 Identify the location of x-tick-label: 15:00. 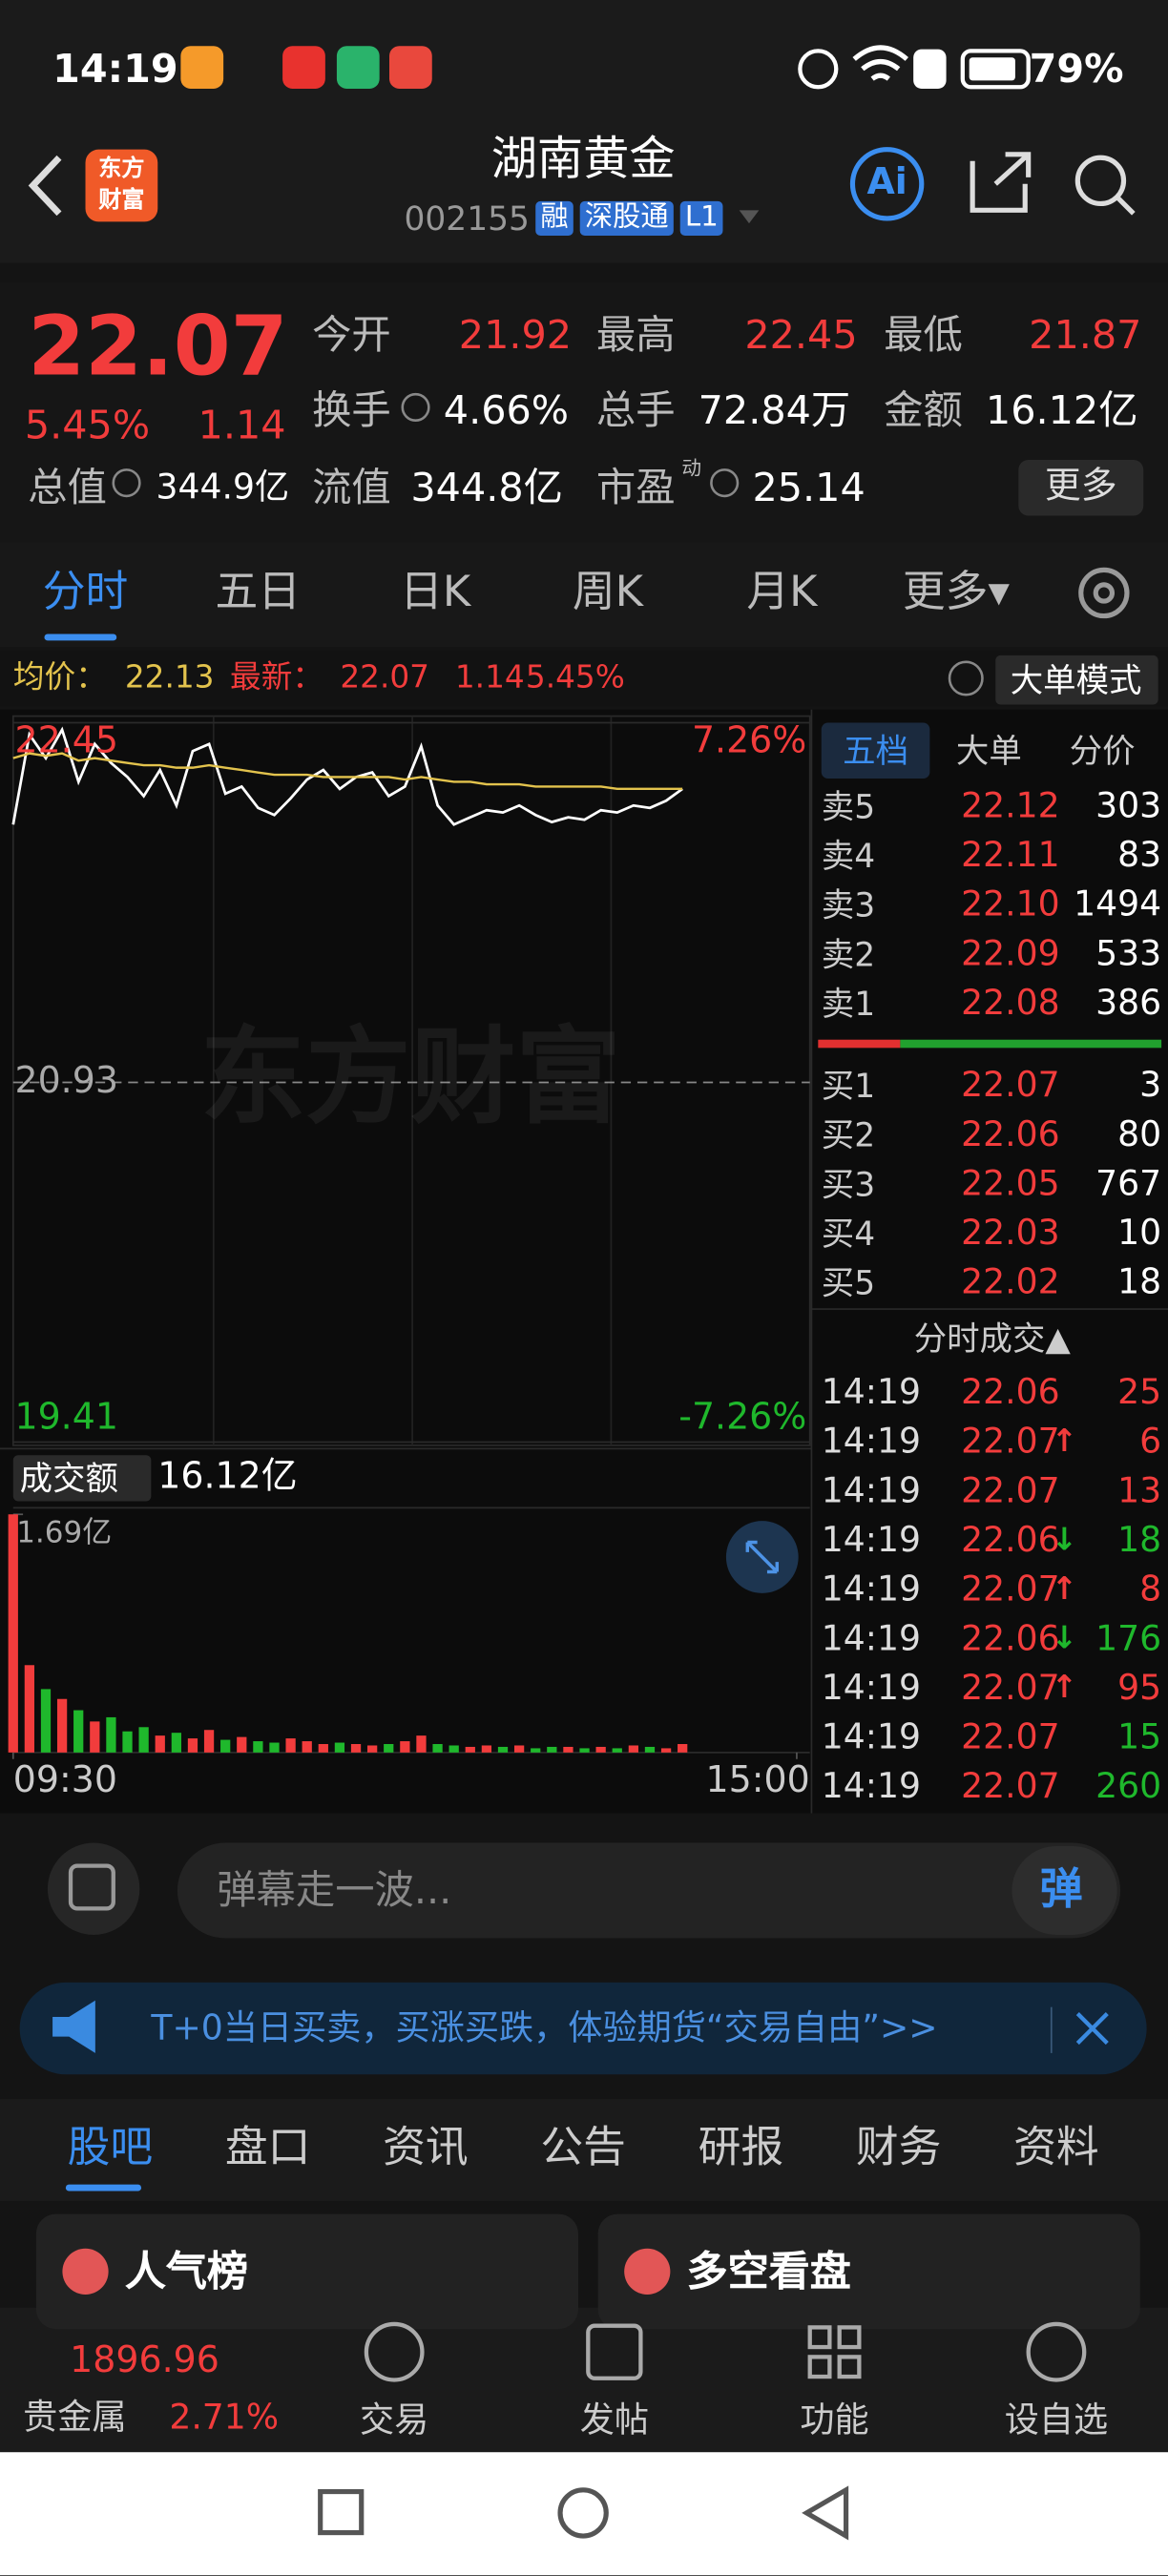
(758, 1781).